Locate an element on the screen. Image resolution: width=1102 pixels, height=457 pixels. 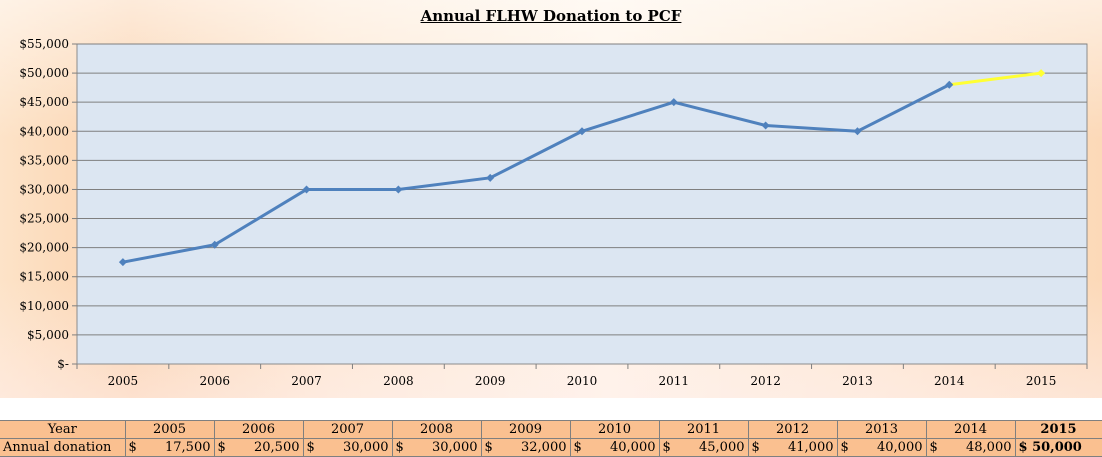
y-tick-label: $45,000 is located at coordinates (44, 102).